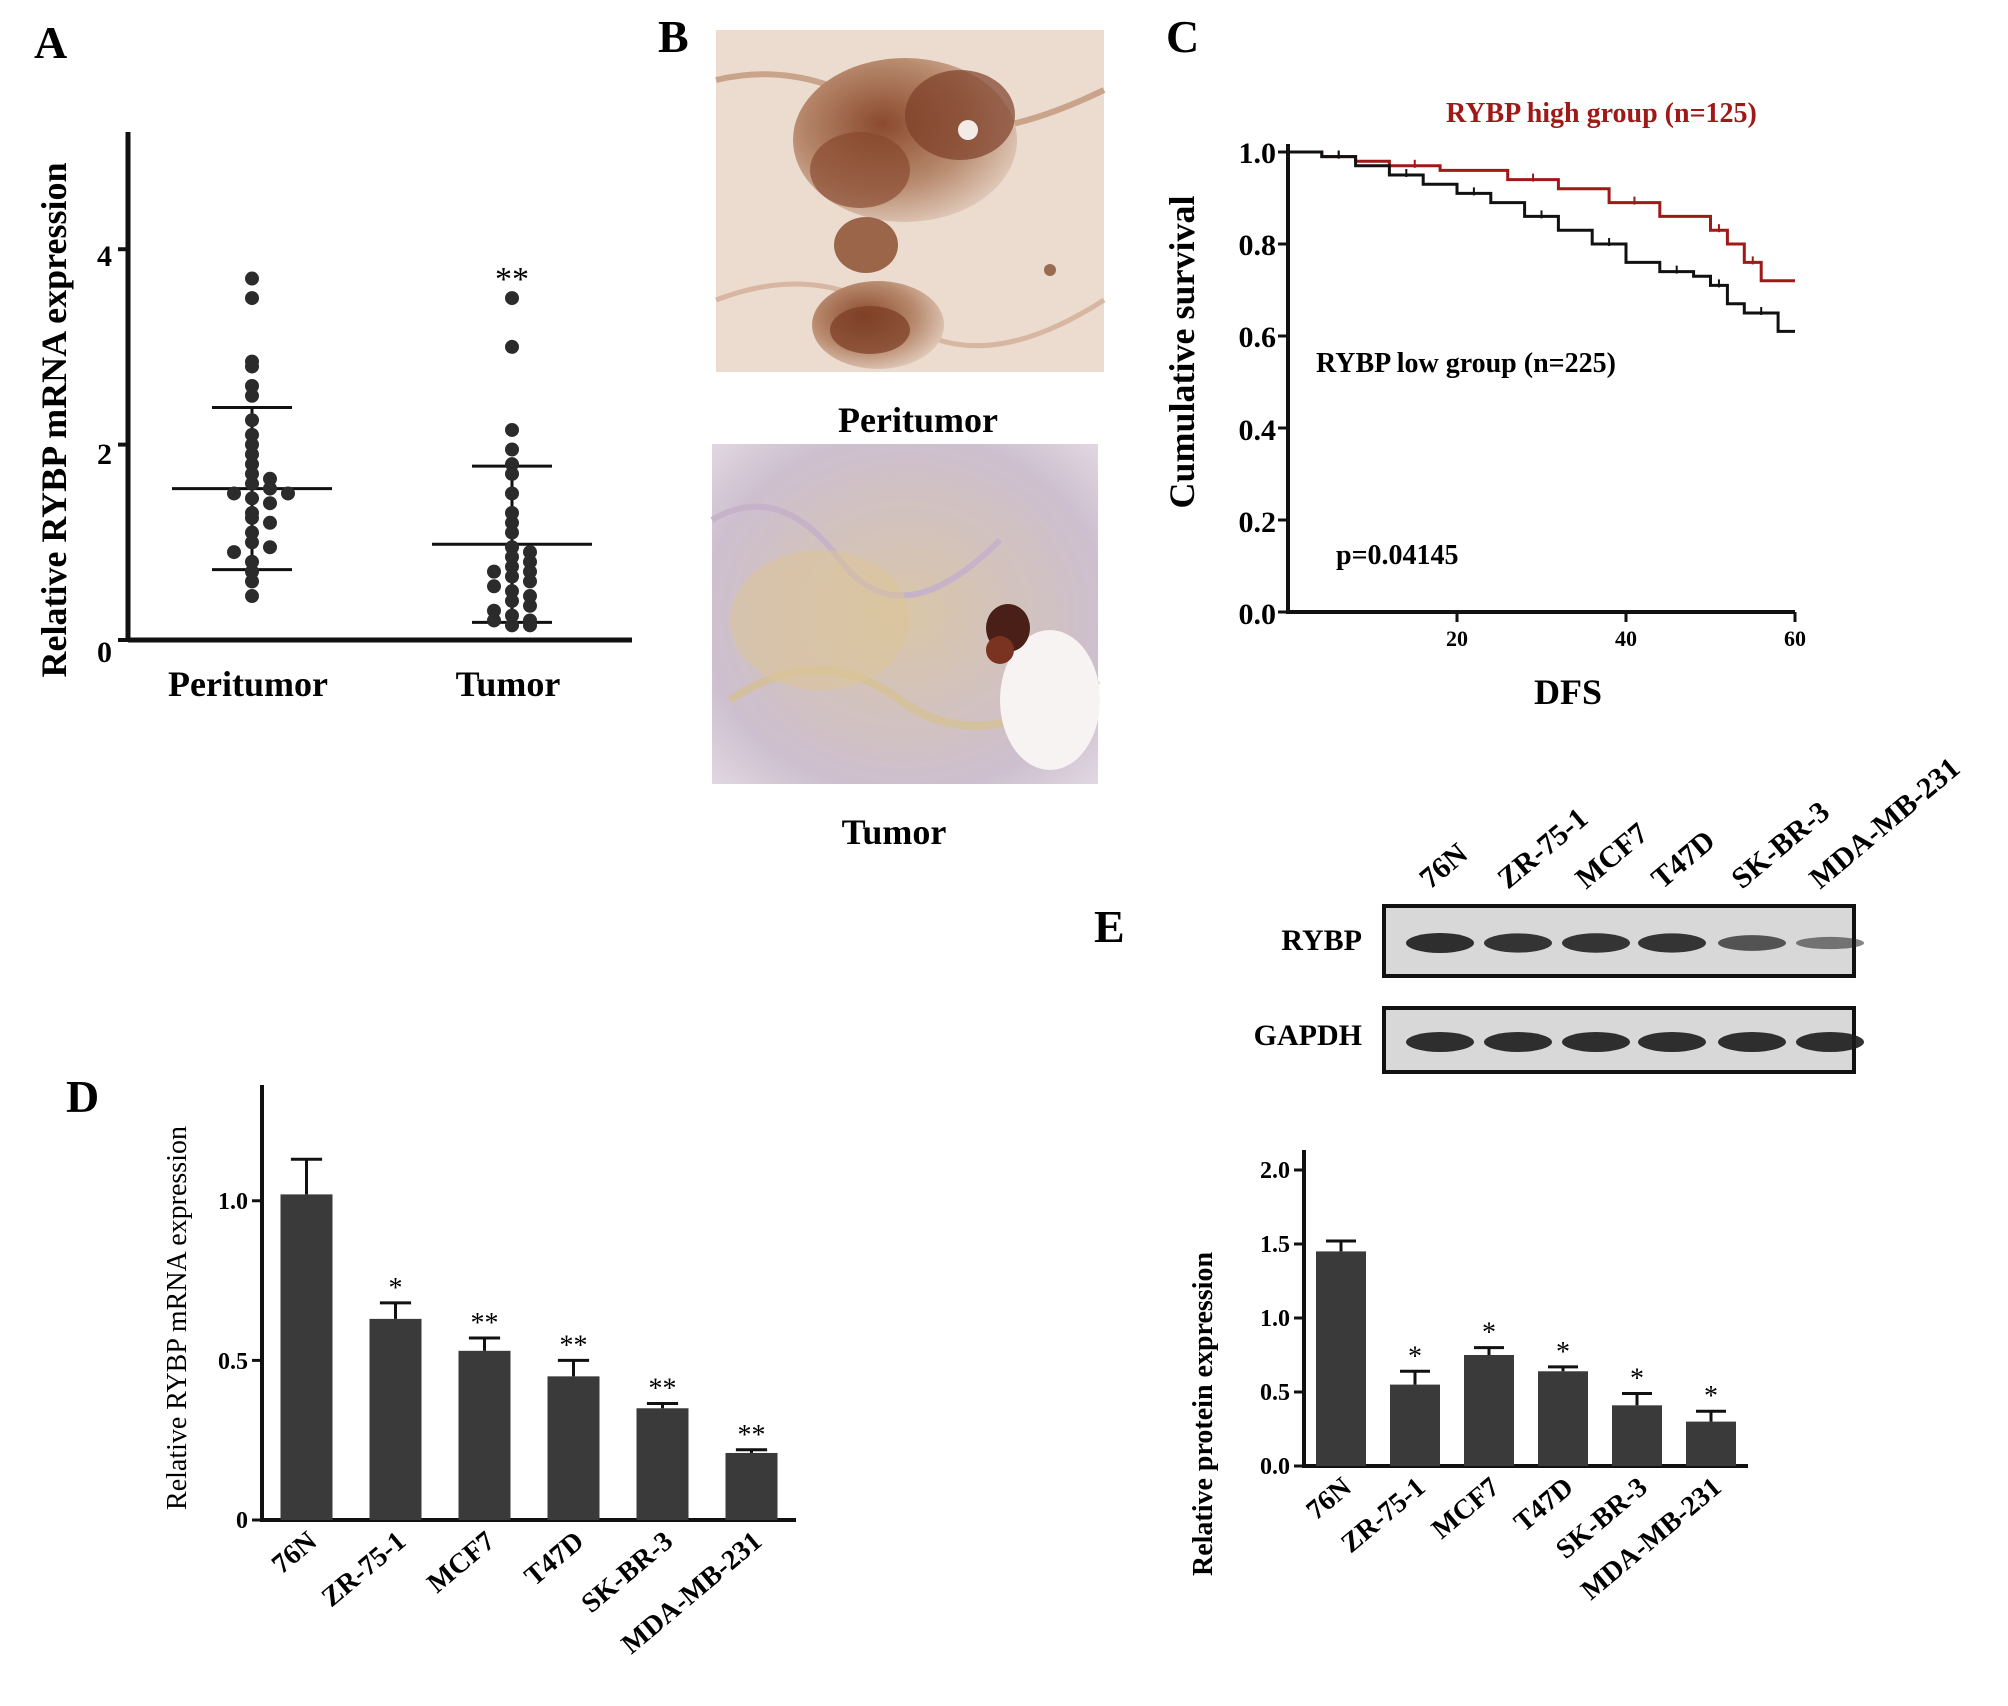 Image resolution: width=2008 pixels, height=1706 pixels. What do you see at coordinates (905, 614) in the screenshot?
I see `histology-tumor-image` at bounding box center [905, 614].